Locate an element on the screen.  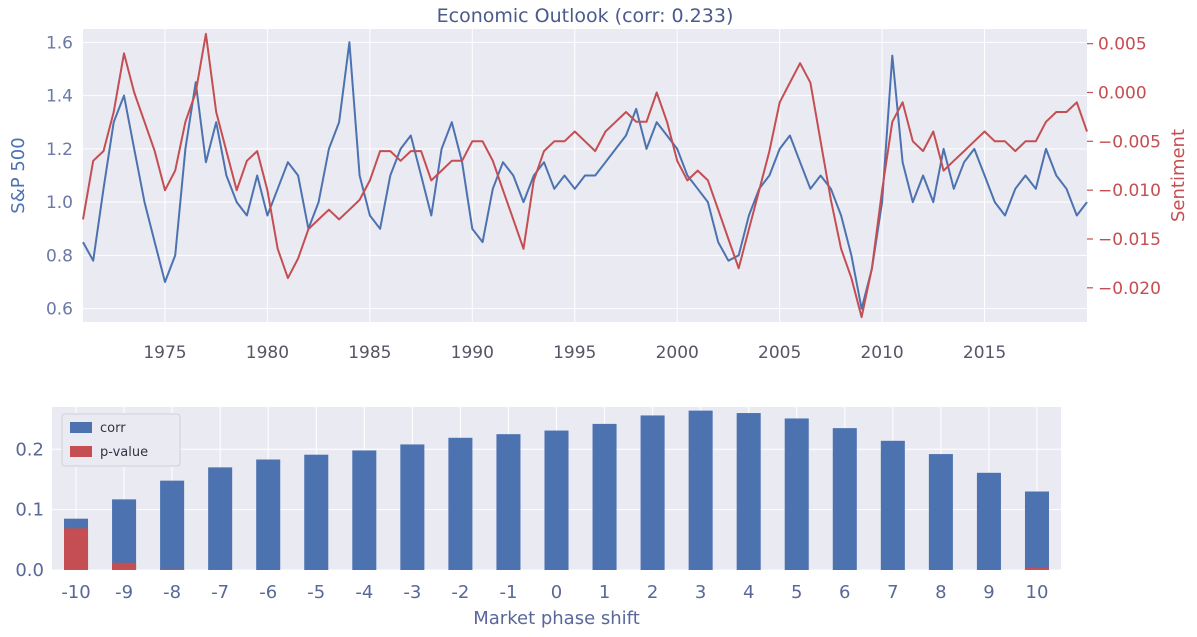
top-x-tick-labels: 1975 1980 1985 1990 1995 2000 2005 2010 2015 is located at coordinates (574, 353).